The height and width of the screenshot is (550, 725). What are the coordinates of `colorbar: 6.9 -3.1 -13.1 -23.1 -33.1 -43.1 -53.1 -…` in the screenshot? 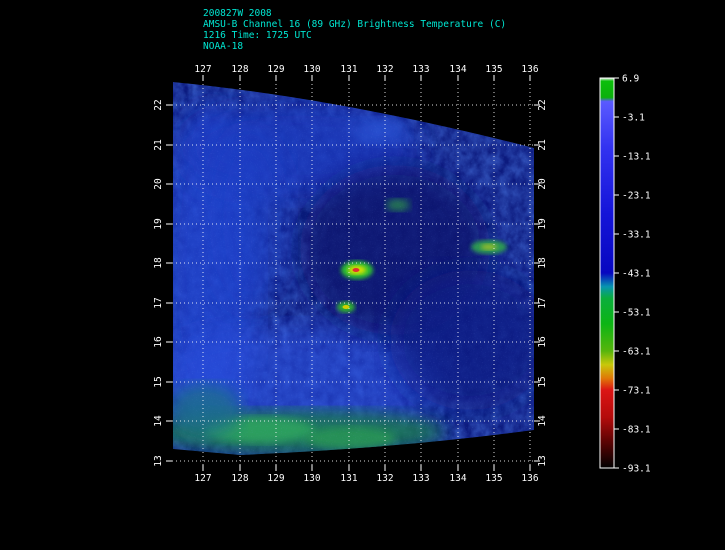 It's located at (625, 274).